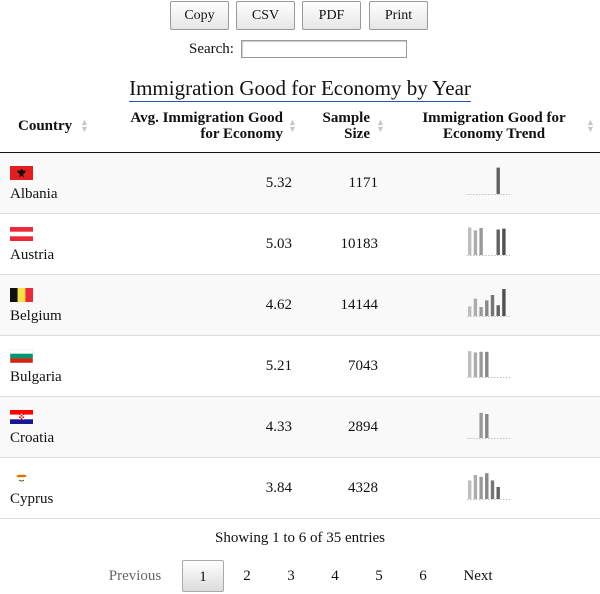  I want to click on country-name: Austria, so click(32, 255).